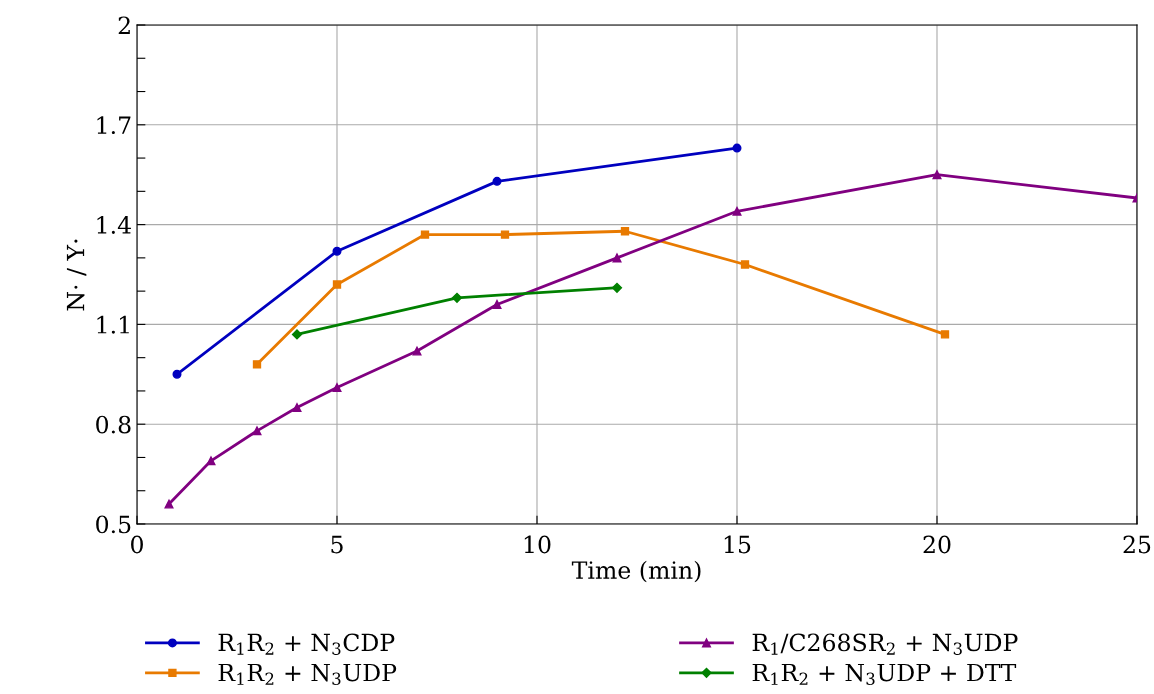 The width and height of the screenshot is (1154, 694). What do you see at coordinates (885, 644) in the screenshot?
I see `legend-label: R$_{1}$/C268SR$_{2}$ + N$_{3}$UDP` at bounding box center [885, 644].